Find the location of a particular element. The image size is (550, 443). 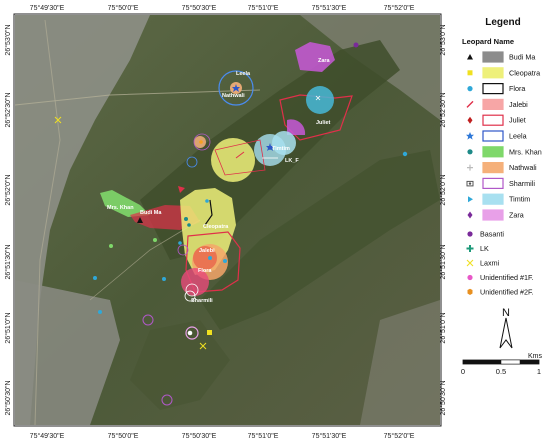

legend-label: Timtim is located at coordinates (519, 199).